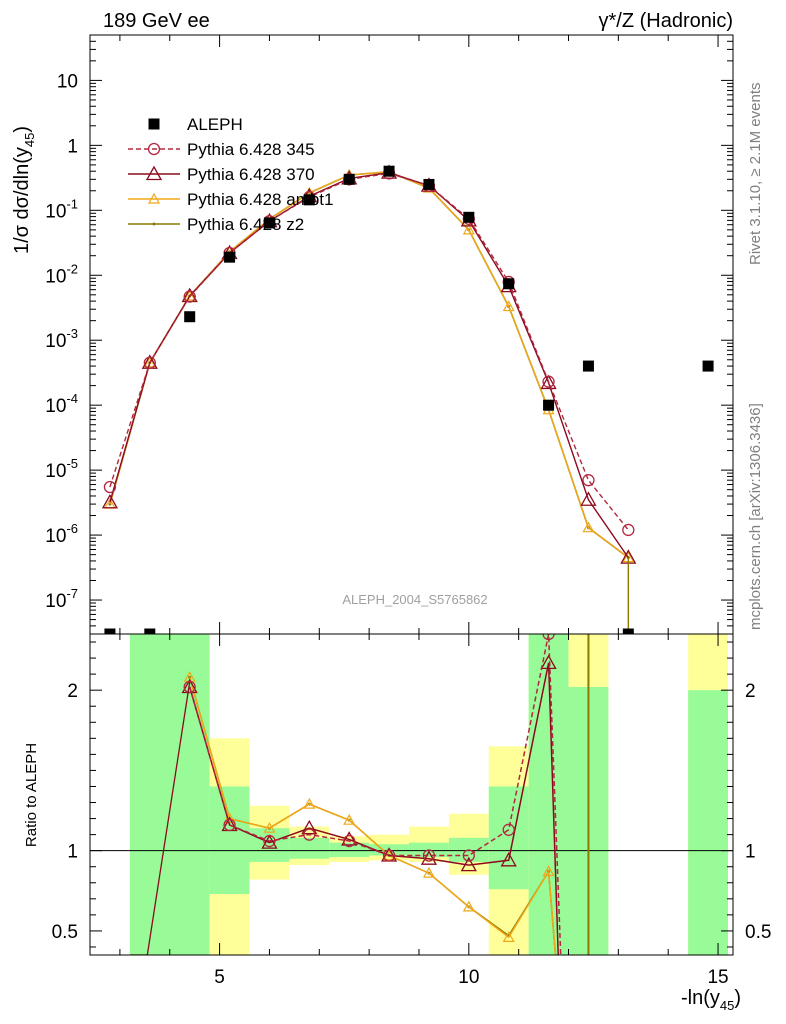 This screenshot has height=1024, width=786. I want to click on ratio-y-tick-label: 0.5, so click(65, 932).